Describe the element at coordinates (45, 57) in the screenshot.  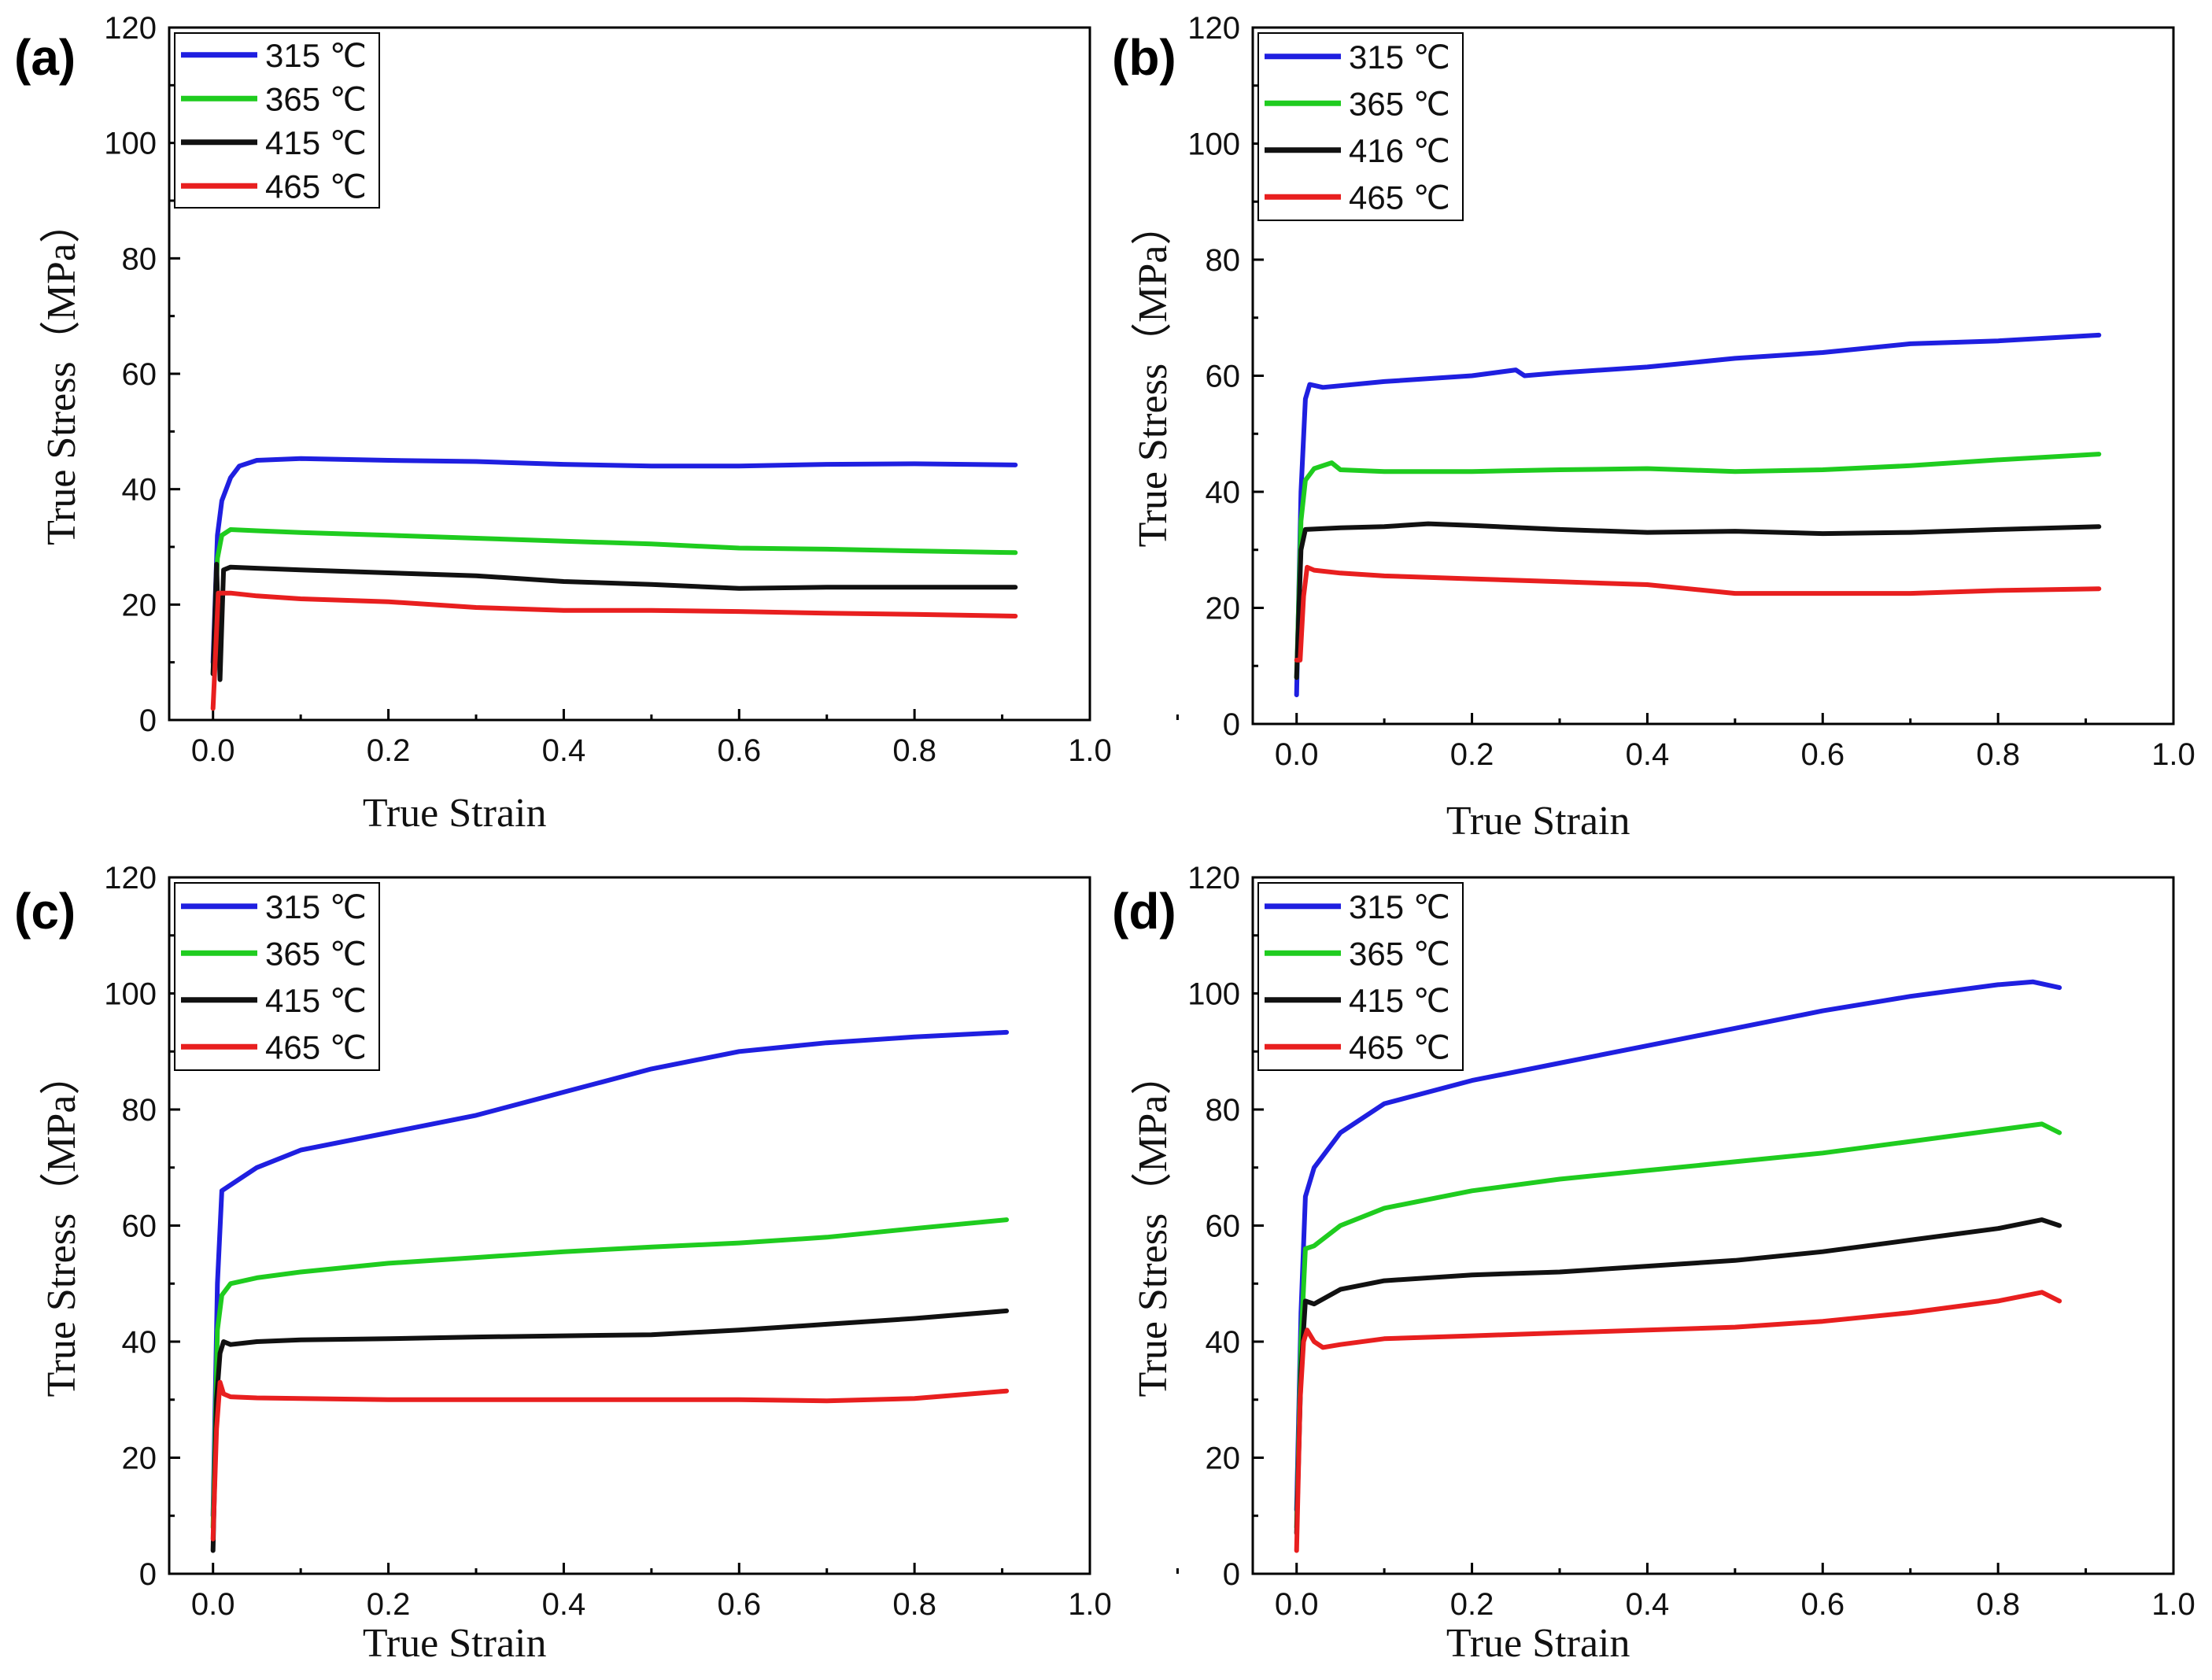
I see `panel-label: (a)` at that location.